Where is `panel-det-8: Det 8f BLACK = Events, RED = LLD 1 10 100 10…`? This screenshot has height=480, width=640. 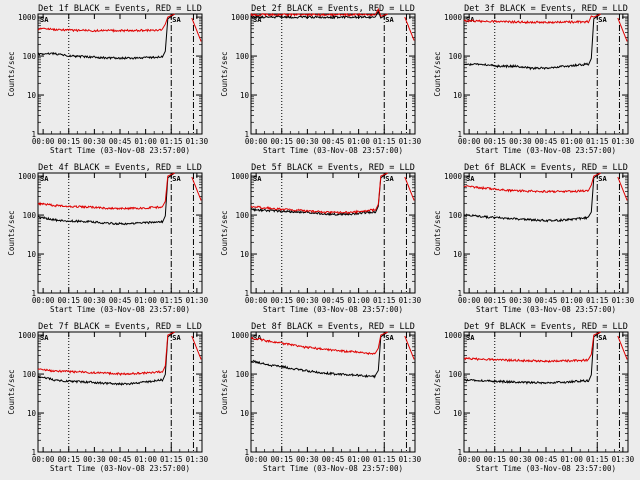
panel-det-8: Det 8f BLACK = Events, RED = LLD 1 10 100 10… is located at coordinates (321, 397).